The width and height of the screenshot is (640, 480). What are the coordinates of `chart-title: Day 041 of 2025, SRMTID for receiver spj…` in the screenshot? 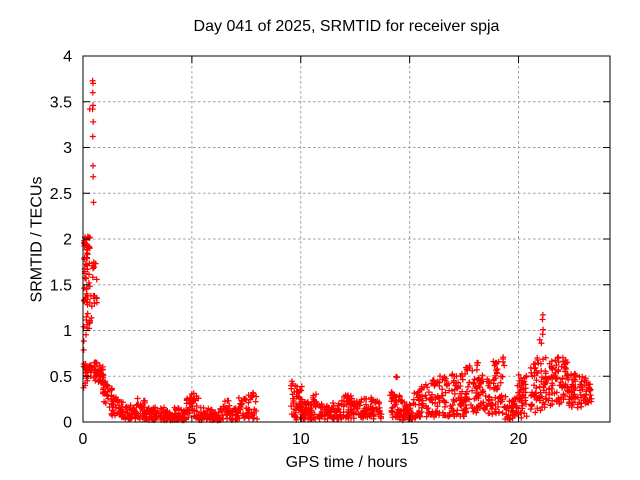 It's located at (346, 26).